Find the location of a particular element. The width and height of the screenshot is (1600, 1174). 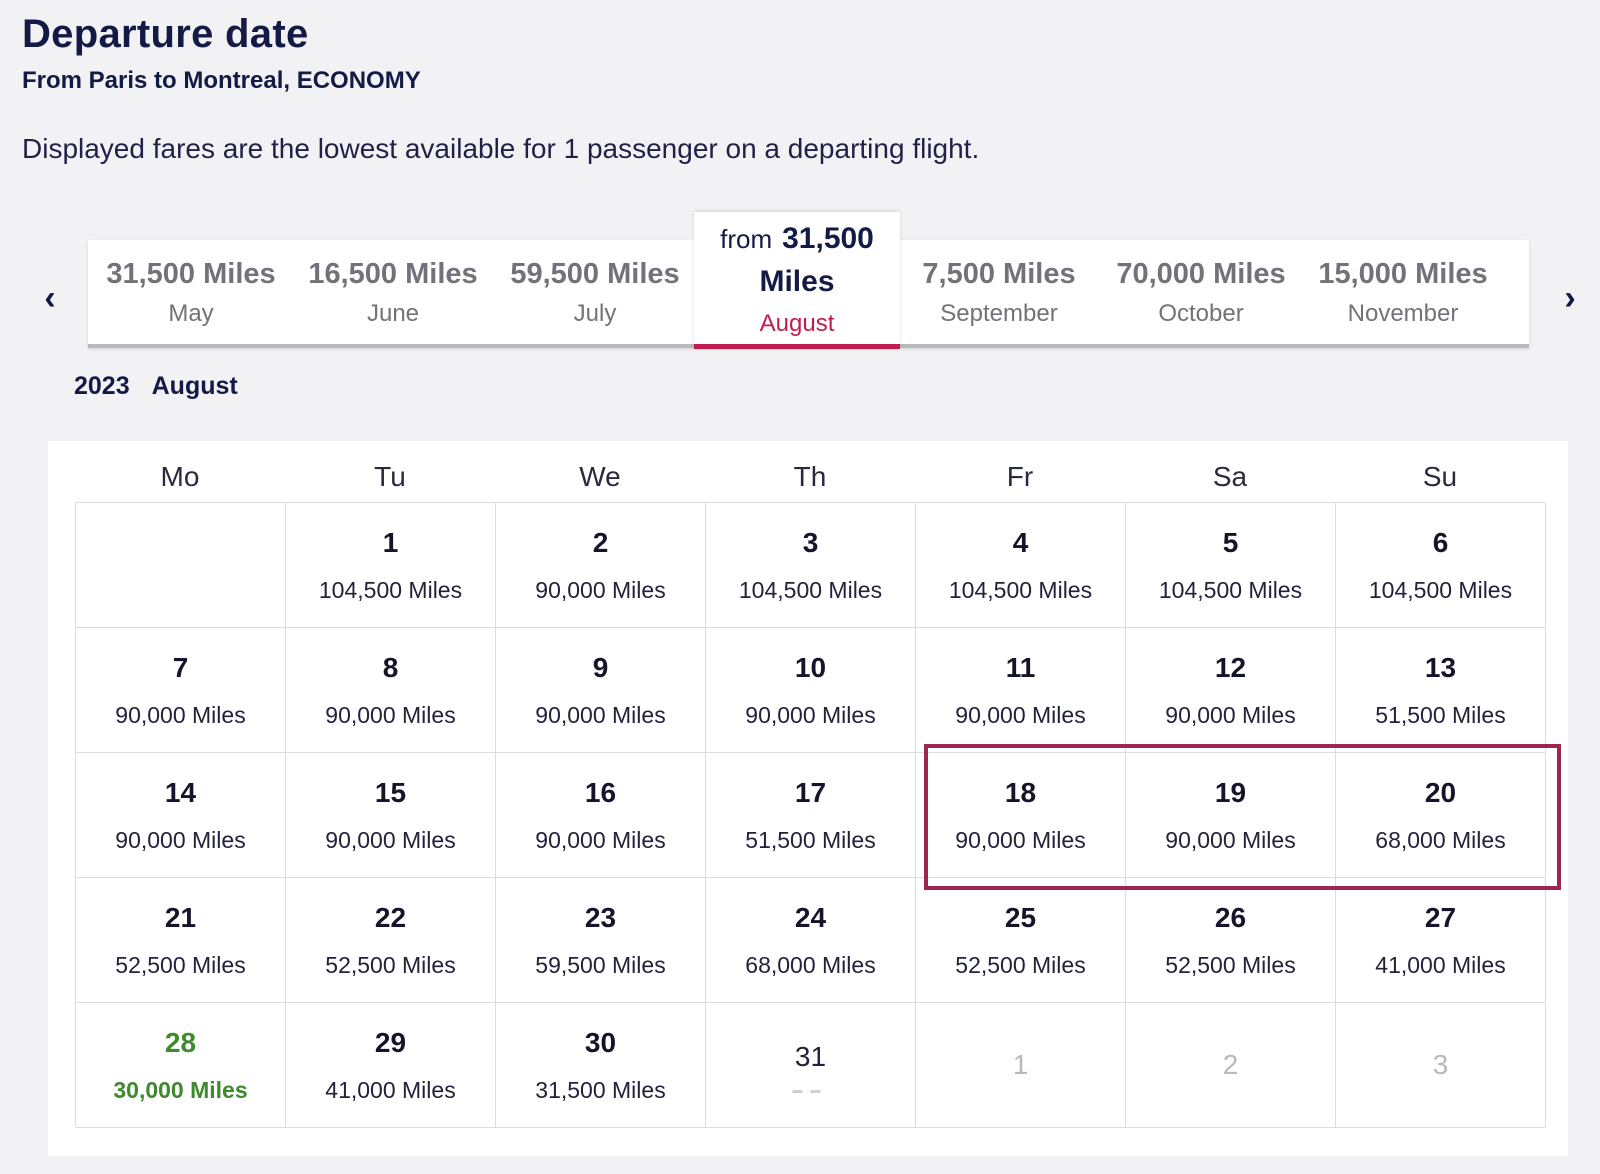

month-tab-july: 59,500 Miles July is located at coordinates (595, 292).